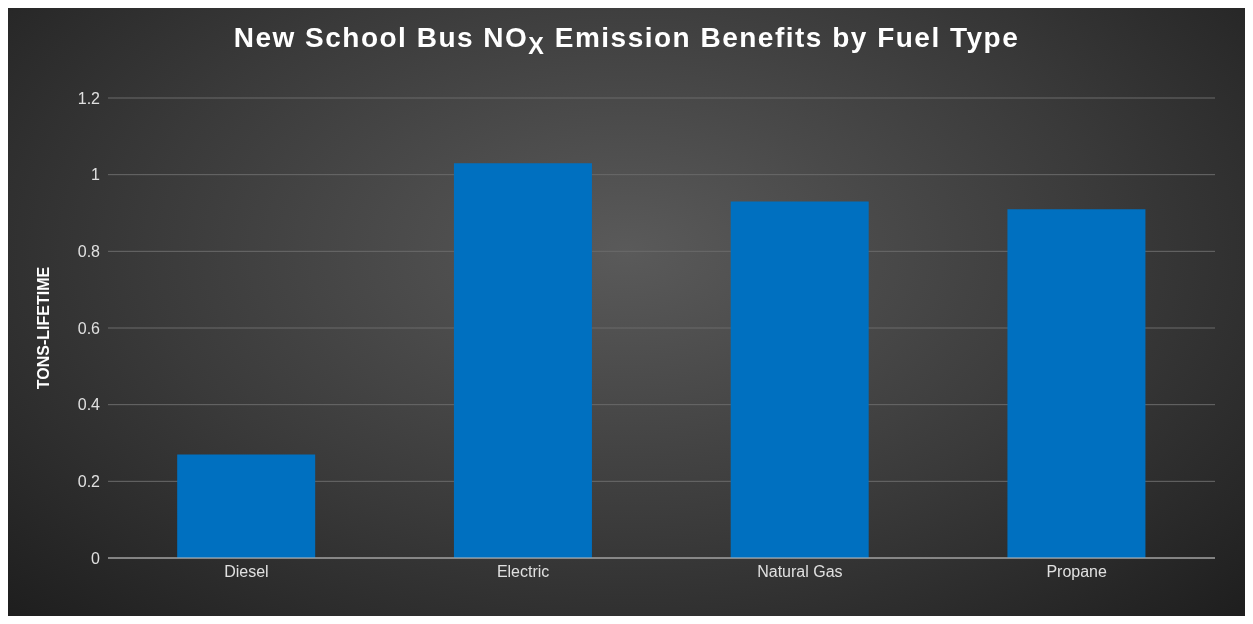 This screenshot has height=624, width=1253. What do you see at coordinates (43, 328) in the screenshot?
I see `y-axis-title: TONS-LIFETIME` at bounding box center [43, 328].